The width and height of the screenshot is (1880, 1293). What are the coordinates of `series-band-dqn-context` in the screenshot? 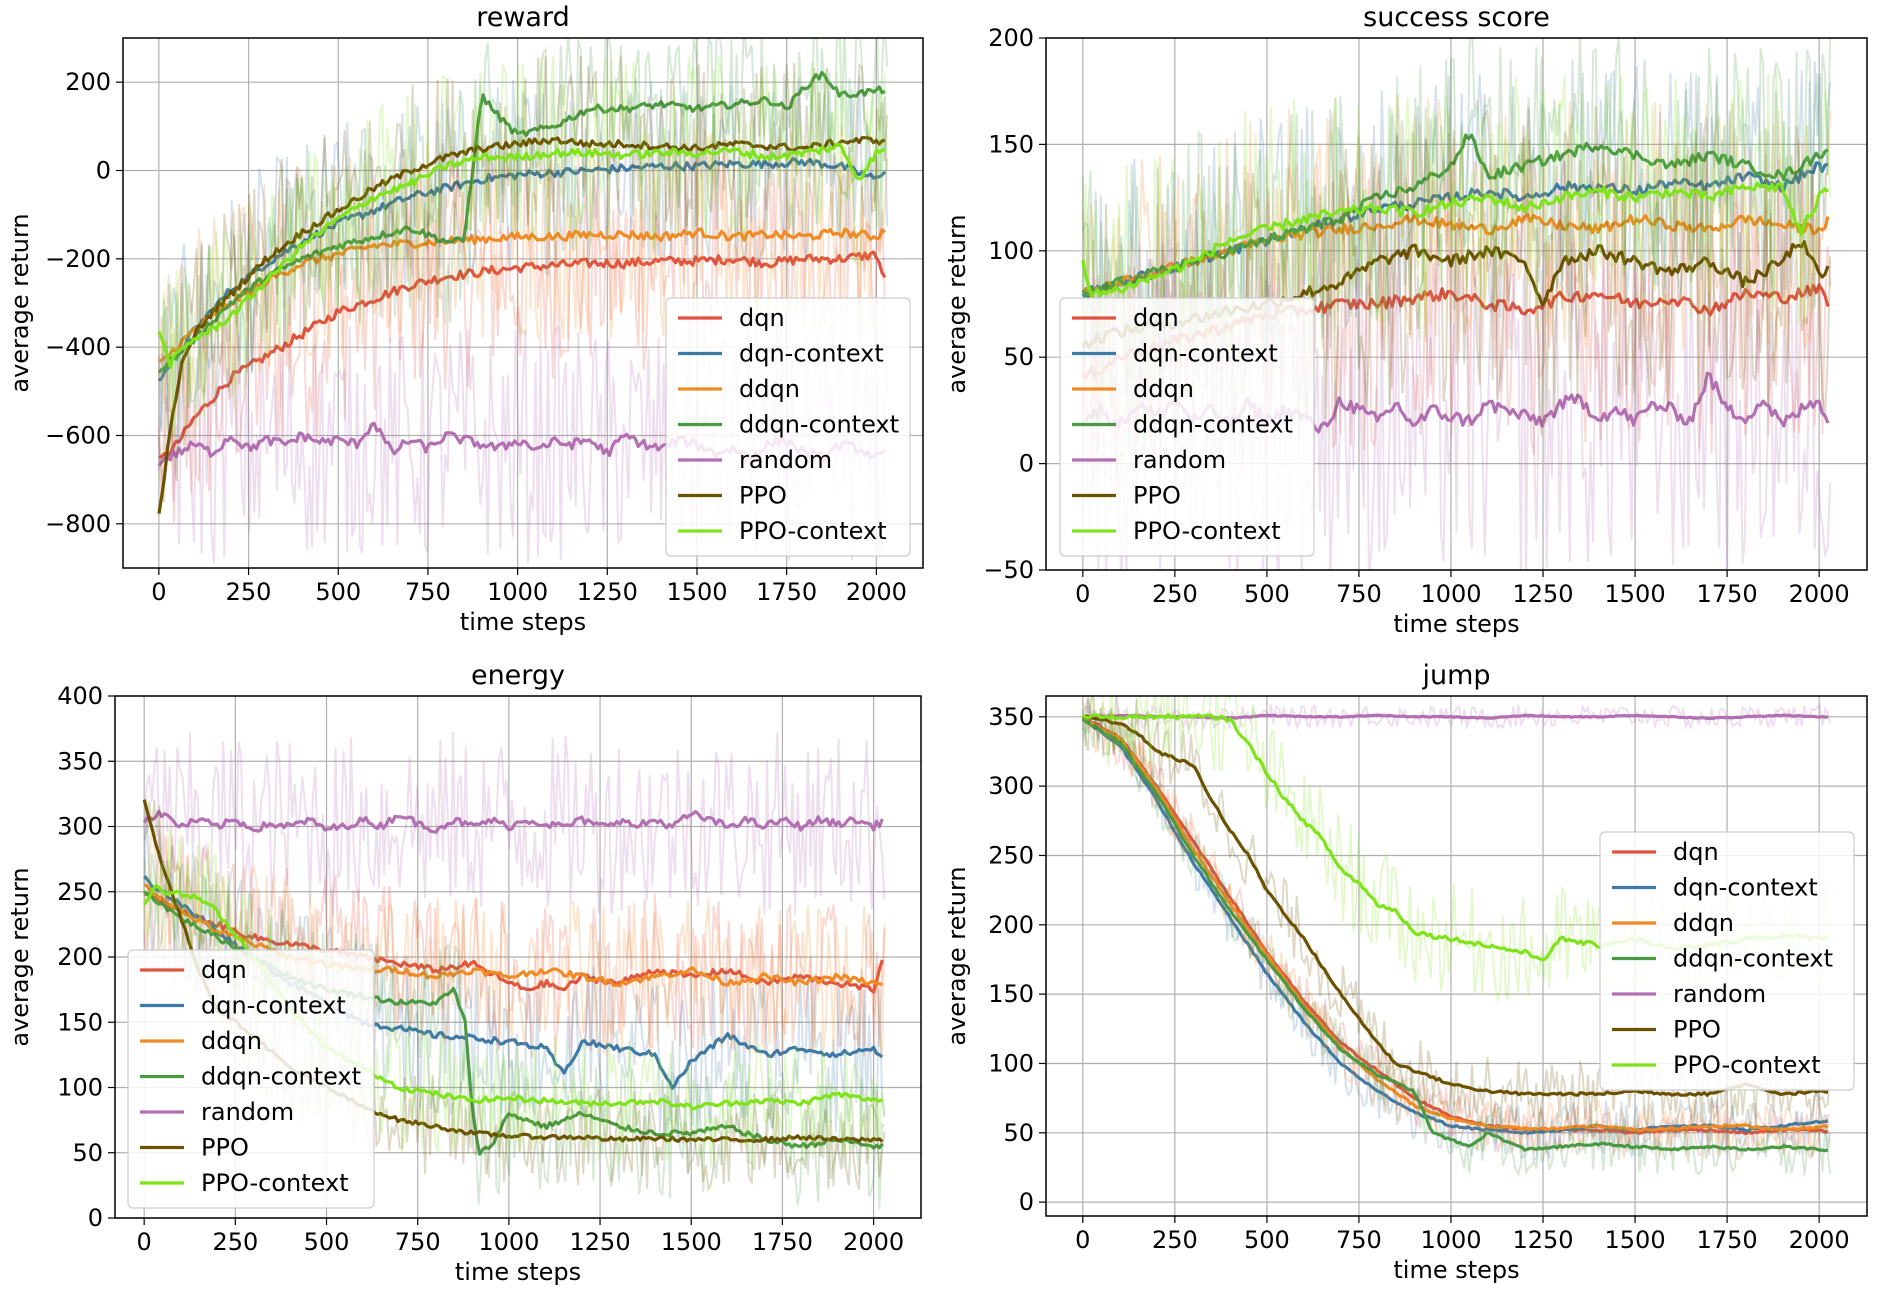 It's located at (523, 261).